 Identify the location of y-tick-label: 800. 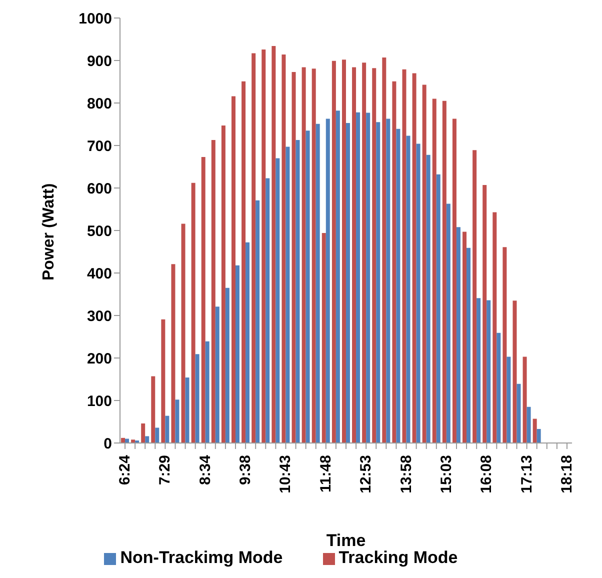
(99, 103).